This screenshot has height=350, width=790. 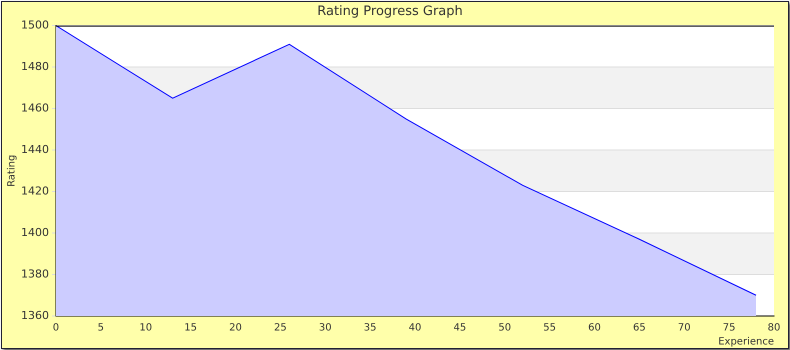 I want to click on x-tick-label: 80, so click(x=774, y=328).